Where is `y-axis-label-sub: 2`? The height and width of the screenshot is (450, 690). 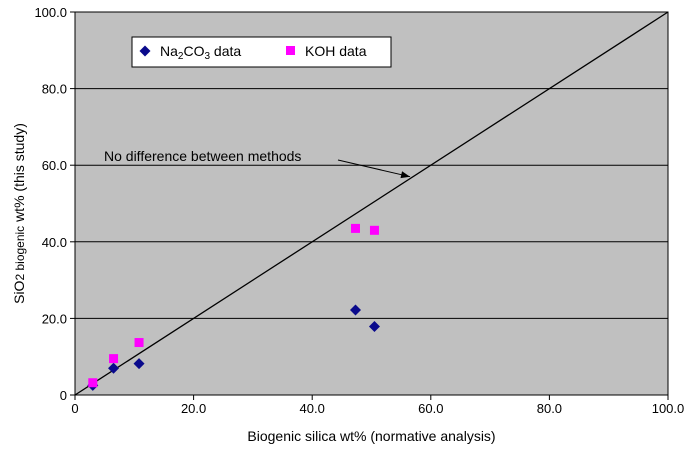
y-axis-label-sub: 2 is located at coordinates (20, 277).